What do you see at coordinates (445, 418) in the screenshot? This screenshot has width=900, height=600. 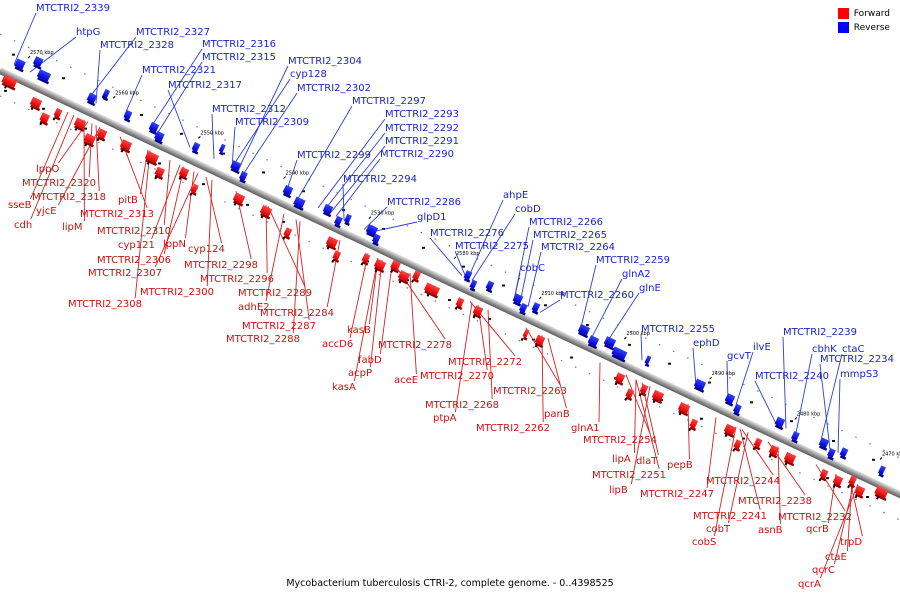 I see `forward-gene-label: ptpA` at bounding box center [445, 418].